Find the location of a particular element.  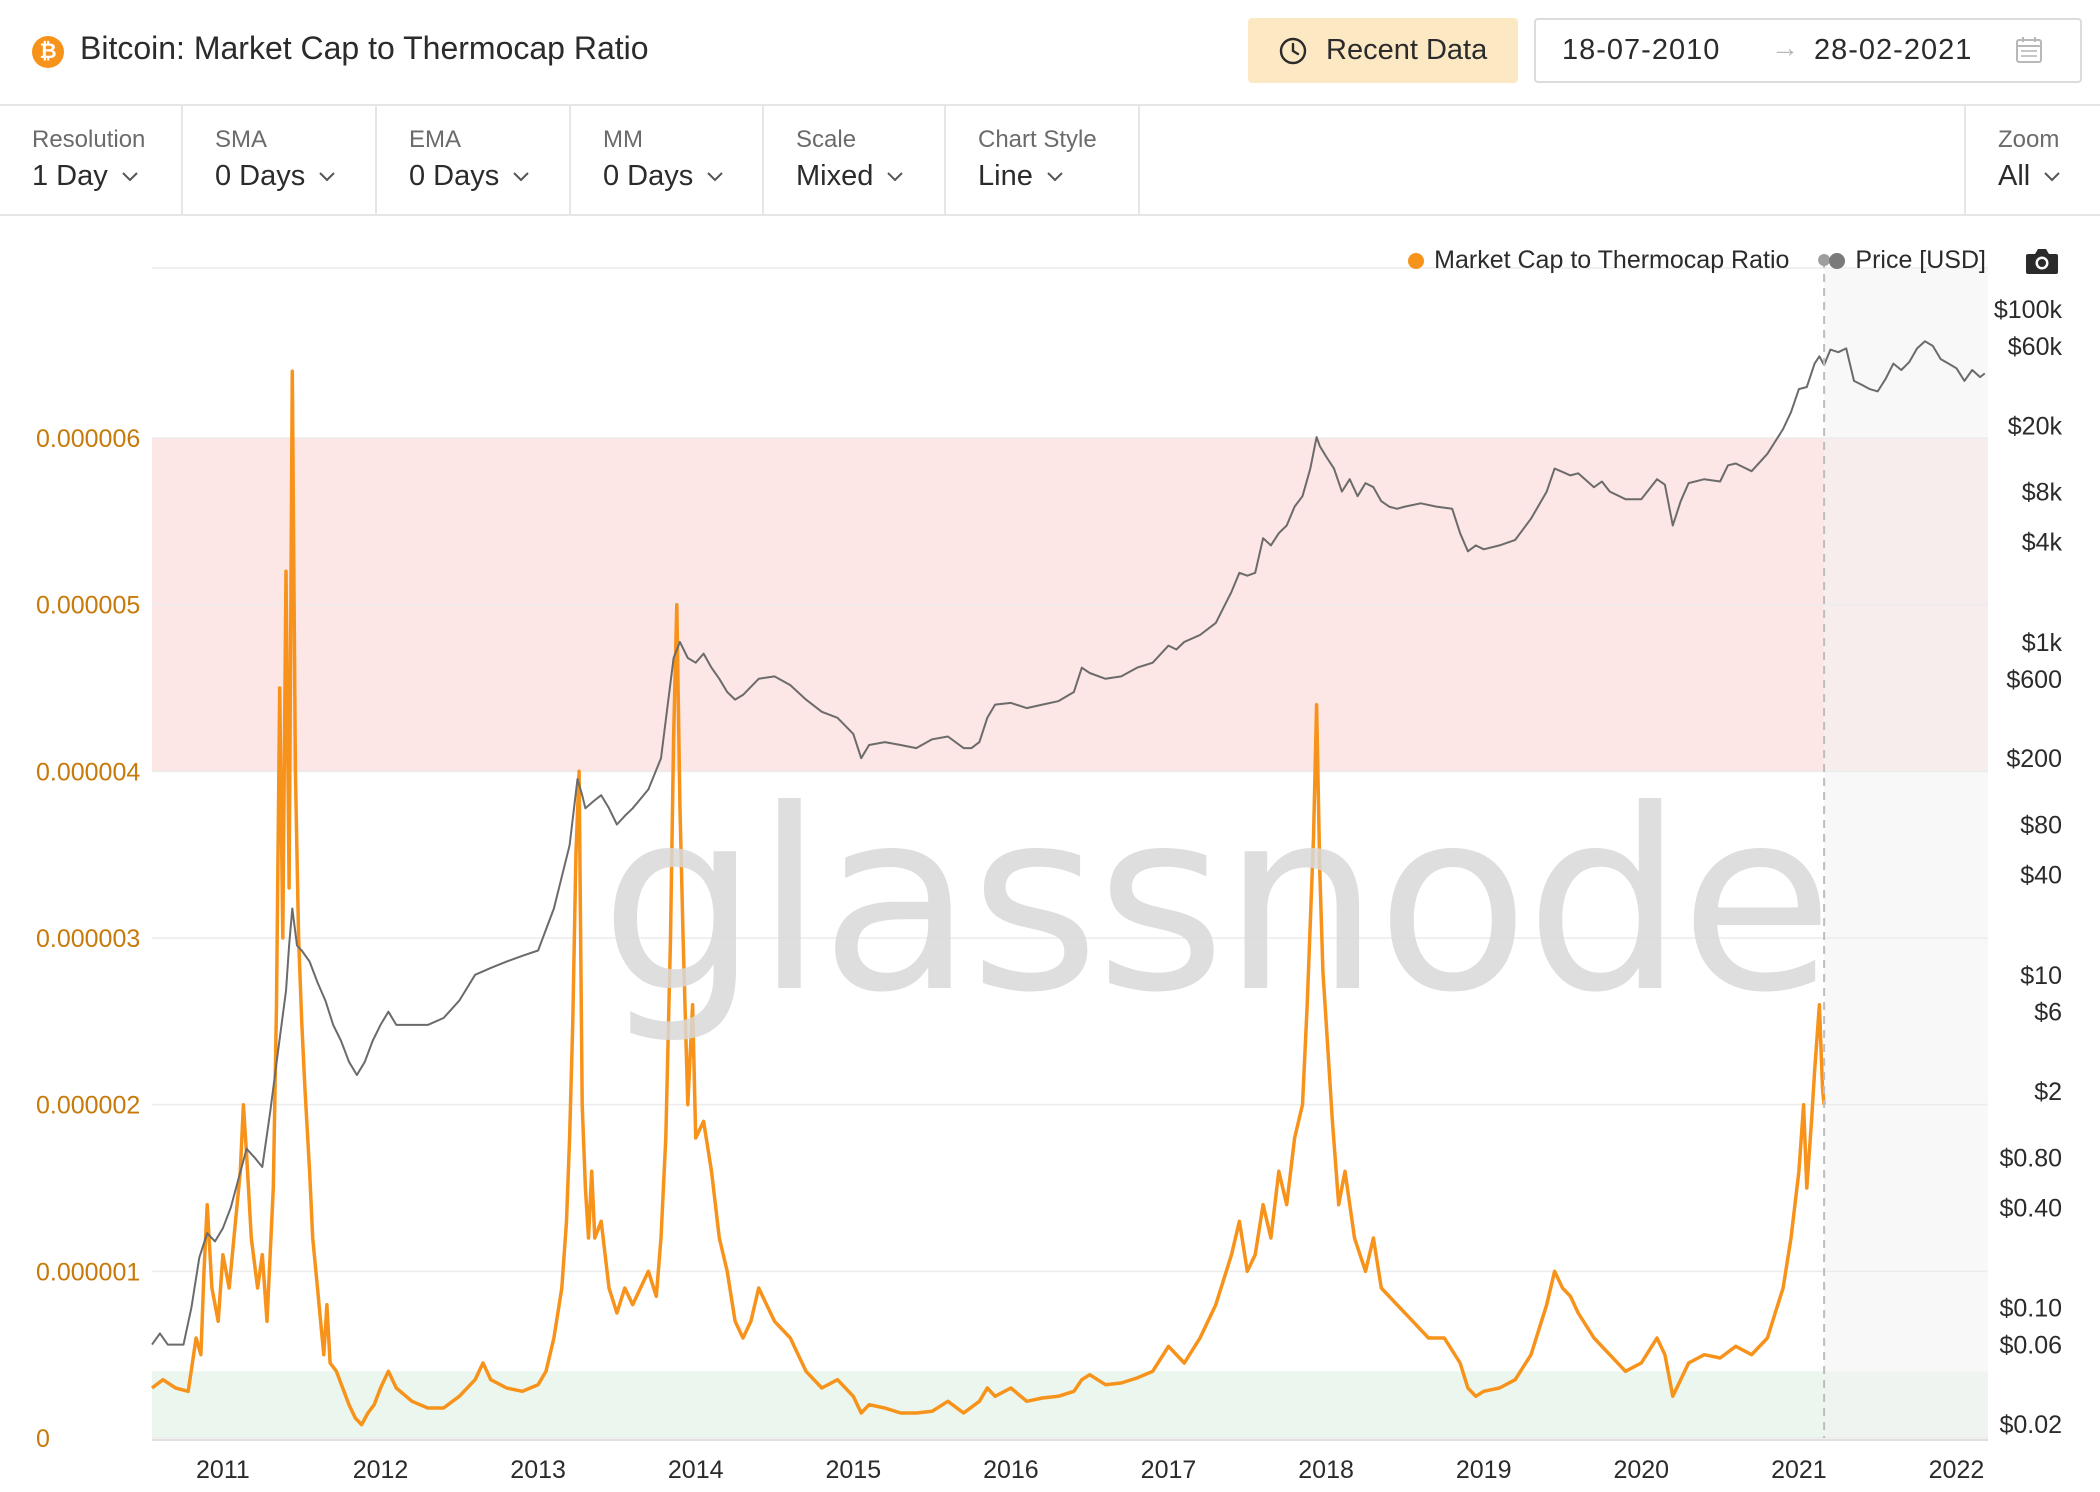

right-axis-tick-label: $1k is located at coordinates (2042, 643).